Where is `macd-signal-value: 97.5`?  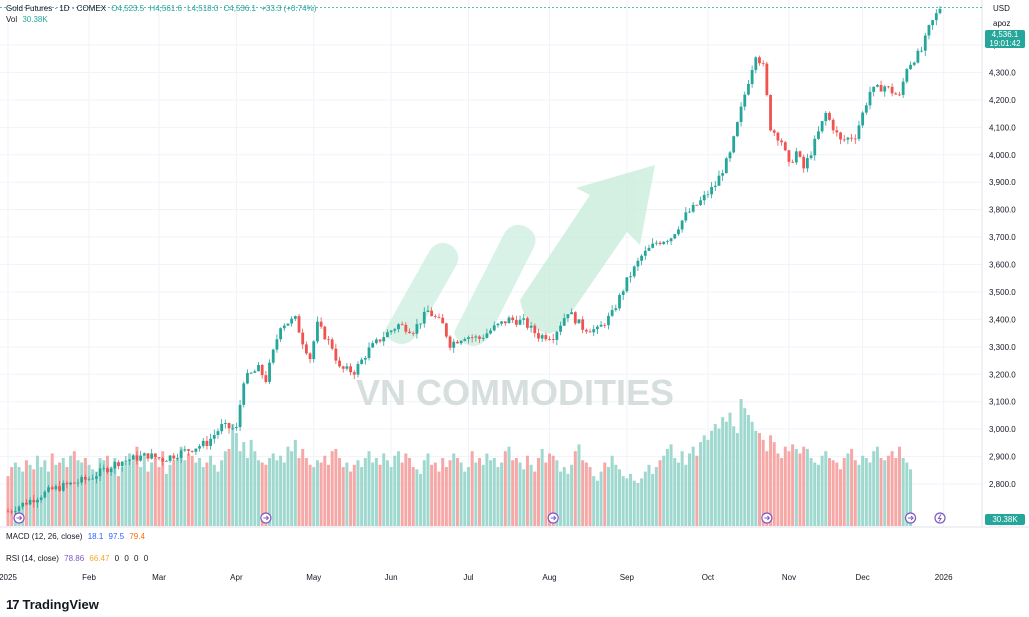 macd-signal-value: 97.5 is located at coordinates (116, 536).